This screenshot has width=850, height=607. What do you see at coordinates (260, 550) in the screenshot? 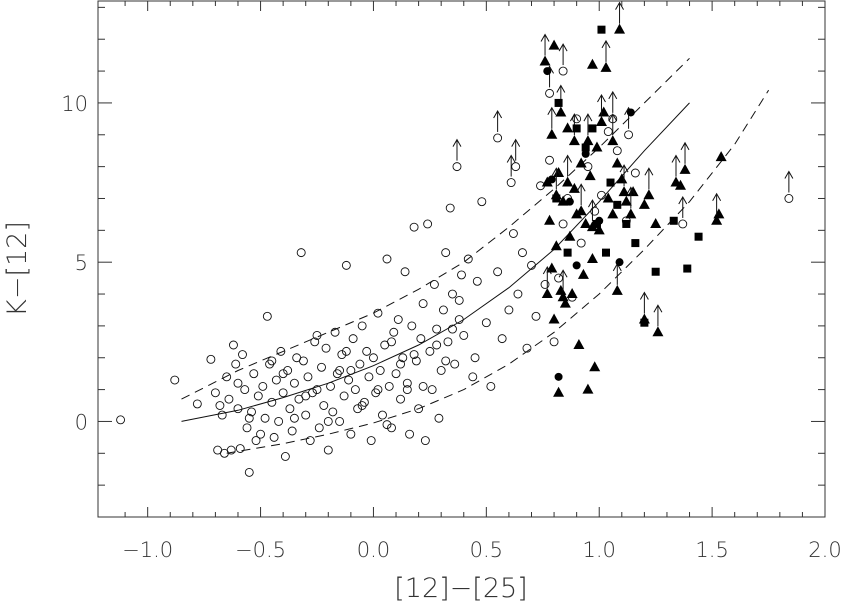
I see `x-tick-label: −0.5` at bounding box center [260, 550].